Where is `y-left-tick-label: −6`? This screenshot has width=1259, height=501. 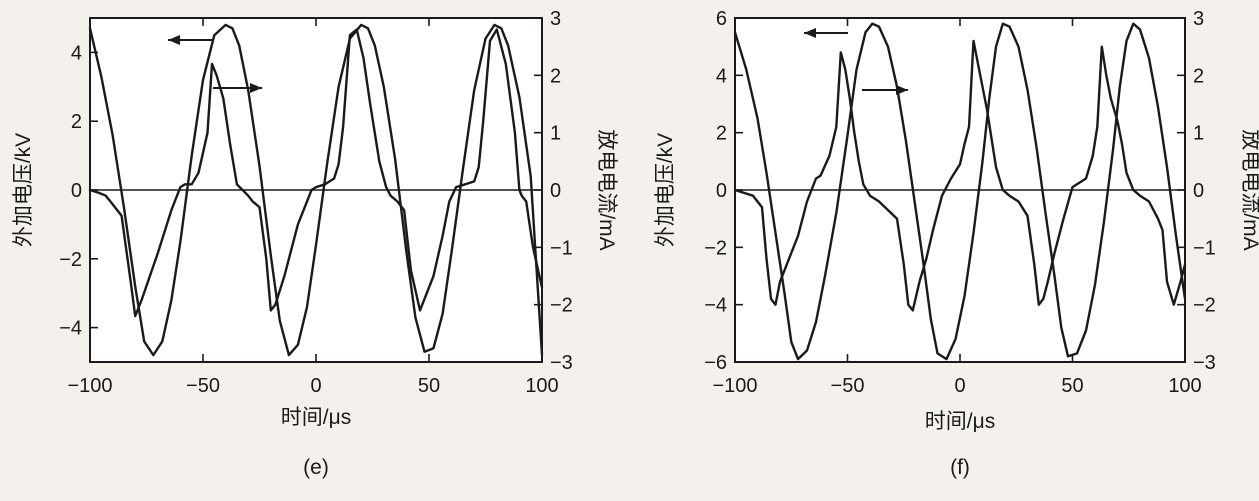
y-left-tick-label: −6 is located at coordinates (715, 363).